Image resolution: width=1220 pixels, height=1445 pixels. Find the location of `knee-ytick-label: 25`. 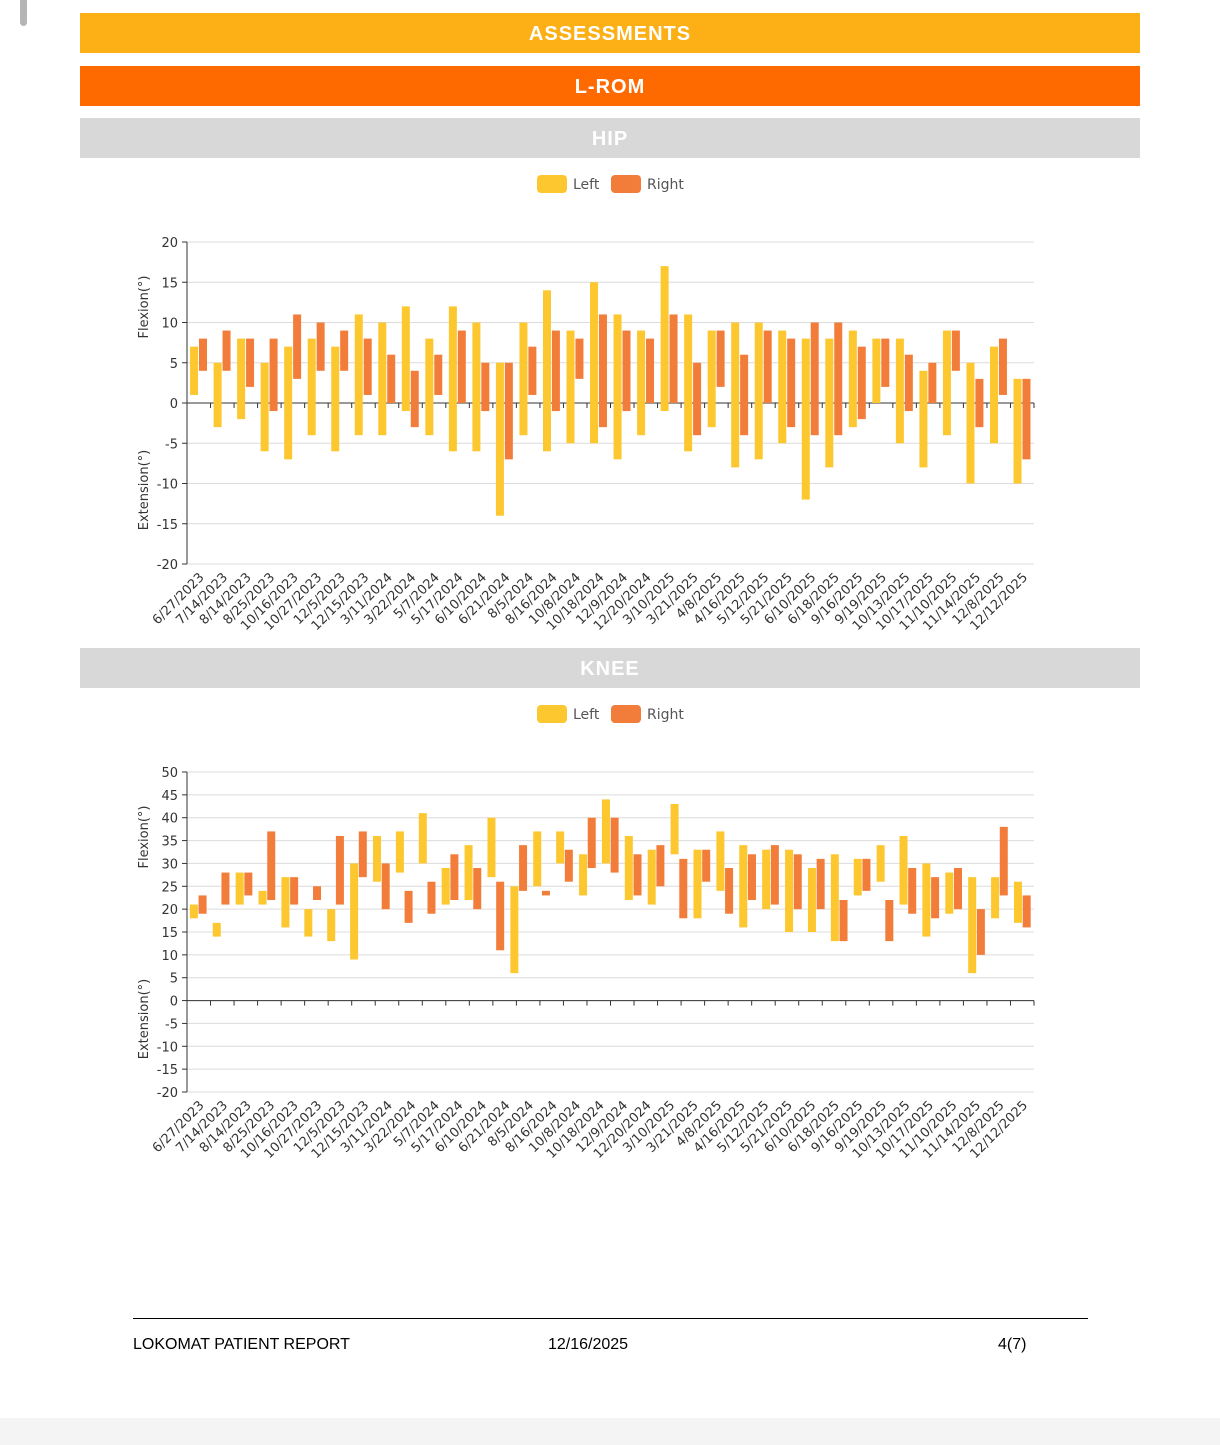

knee-ytick-label: 25 is located at coordinates (169, 887).